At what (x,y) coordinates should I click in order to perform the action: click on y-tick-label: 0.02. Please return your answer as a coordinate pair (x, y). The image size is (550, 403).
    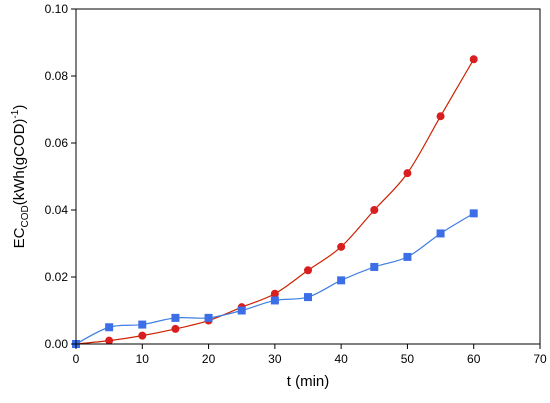
    Looking at the image, I should click on (57, 277).